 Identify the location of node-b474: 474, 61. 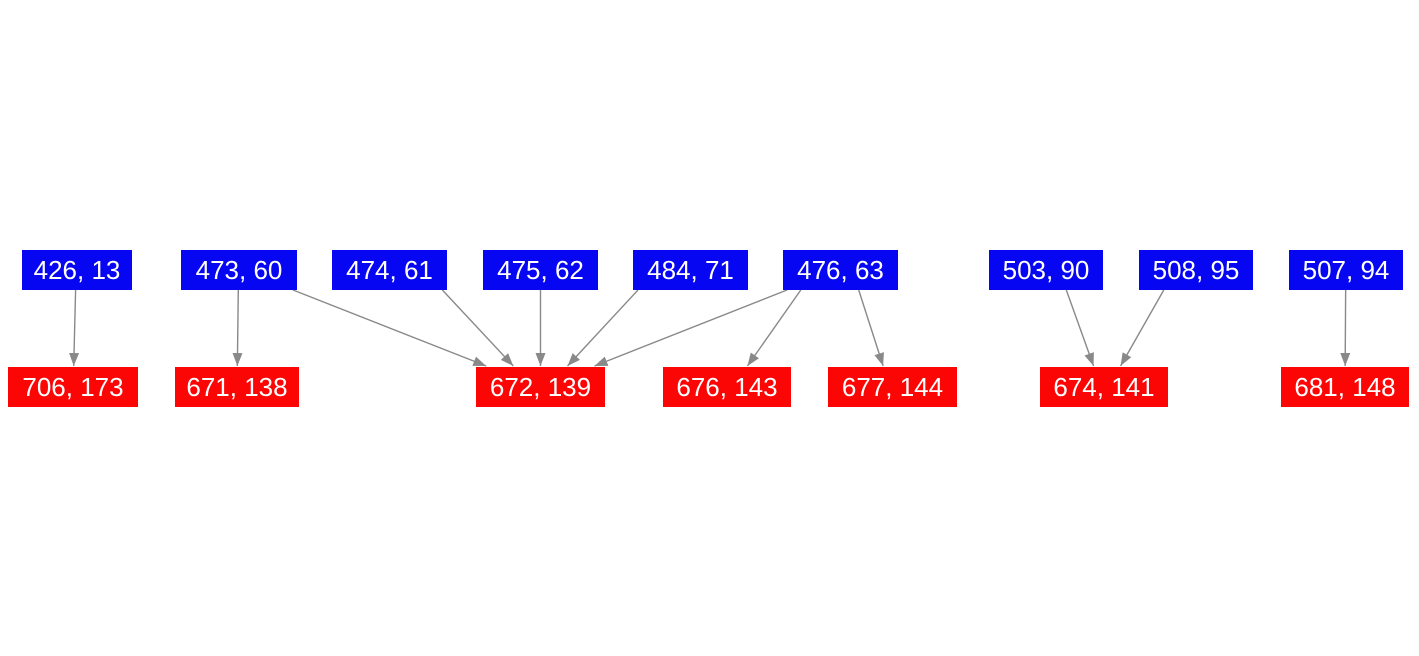
(389, 270).